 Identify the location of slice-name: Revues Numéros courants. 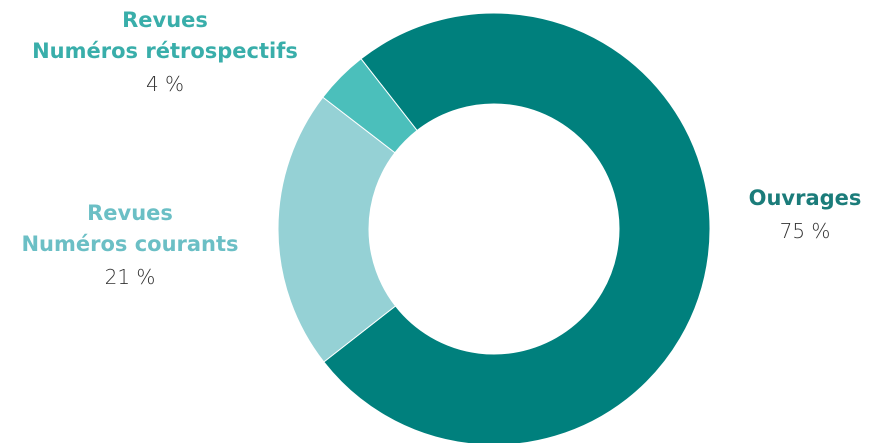
(130, 229).